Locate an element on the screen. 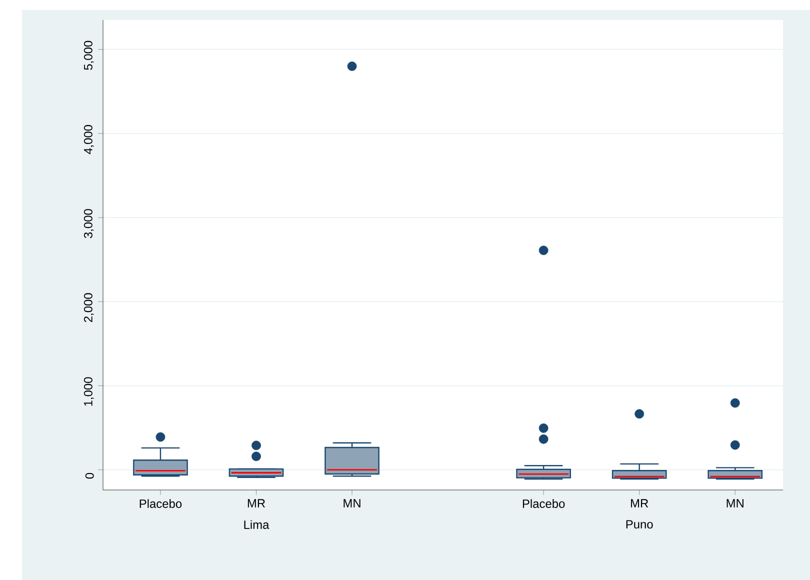  y-tick-label: 4,000 is located at coordinates (89, 139).